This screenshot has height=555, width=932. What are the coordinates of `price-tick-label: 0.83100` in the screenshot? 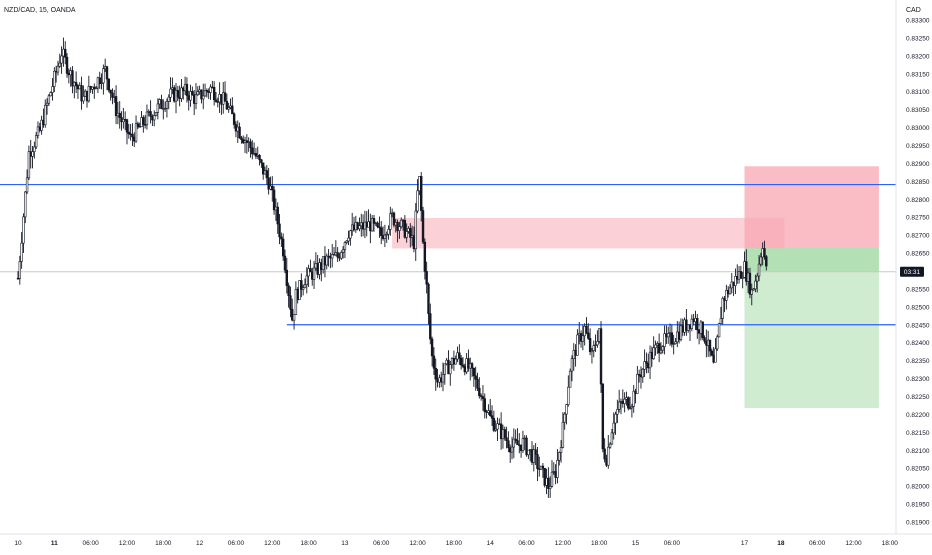 It's located at (918, 92).